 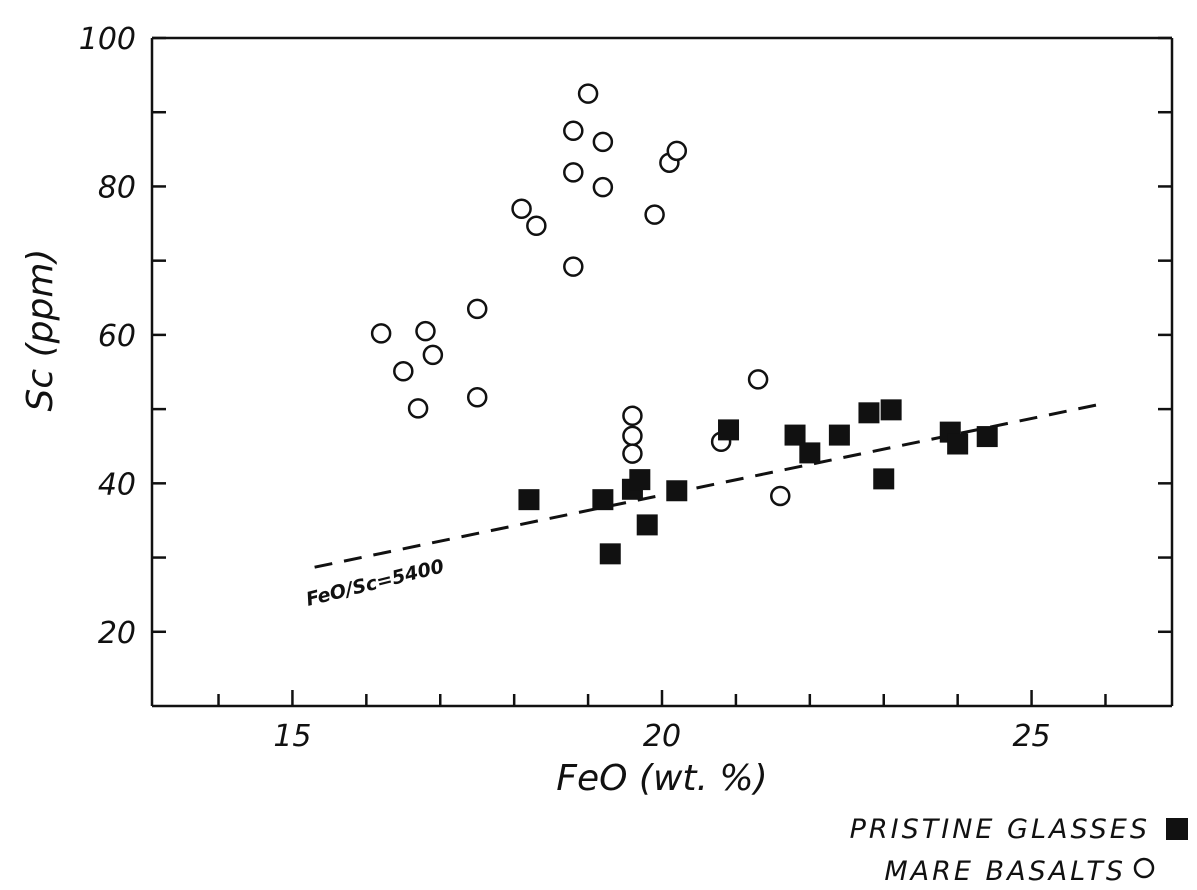 What do you see at coordinates (117, 633) in the screenshot?
I see `y-tick-label: 20` at bounding box center [117, 633].